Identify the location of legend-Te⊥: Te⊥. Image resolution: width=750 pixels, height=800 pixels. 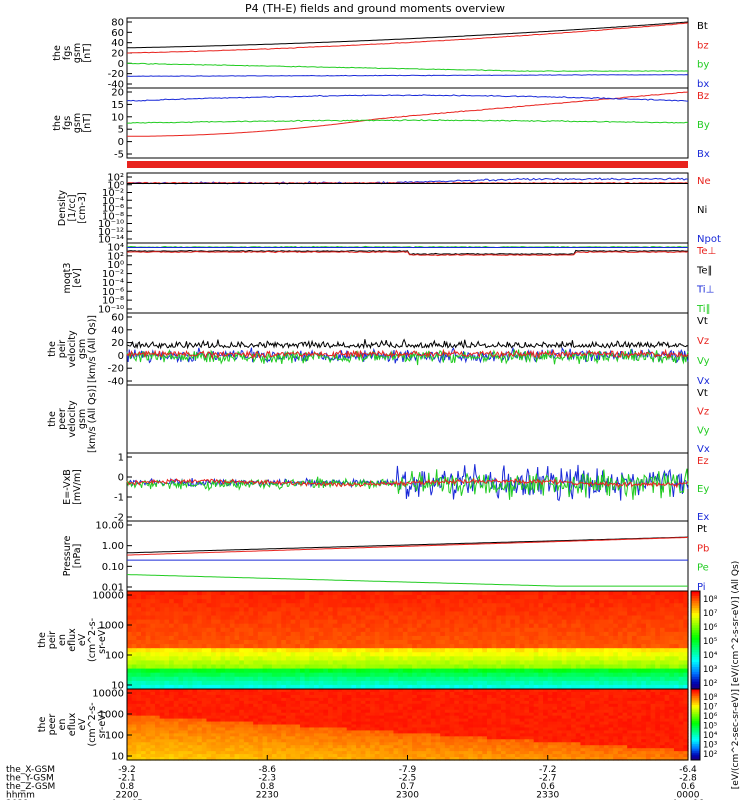
(706, 251).